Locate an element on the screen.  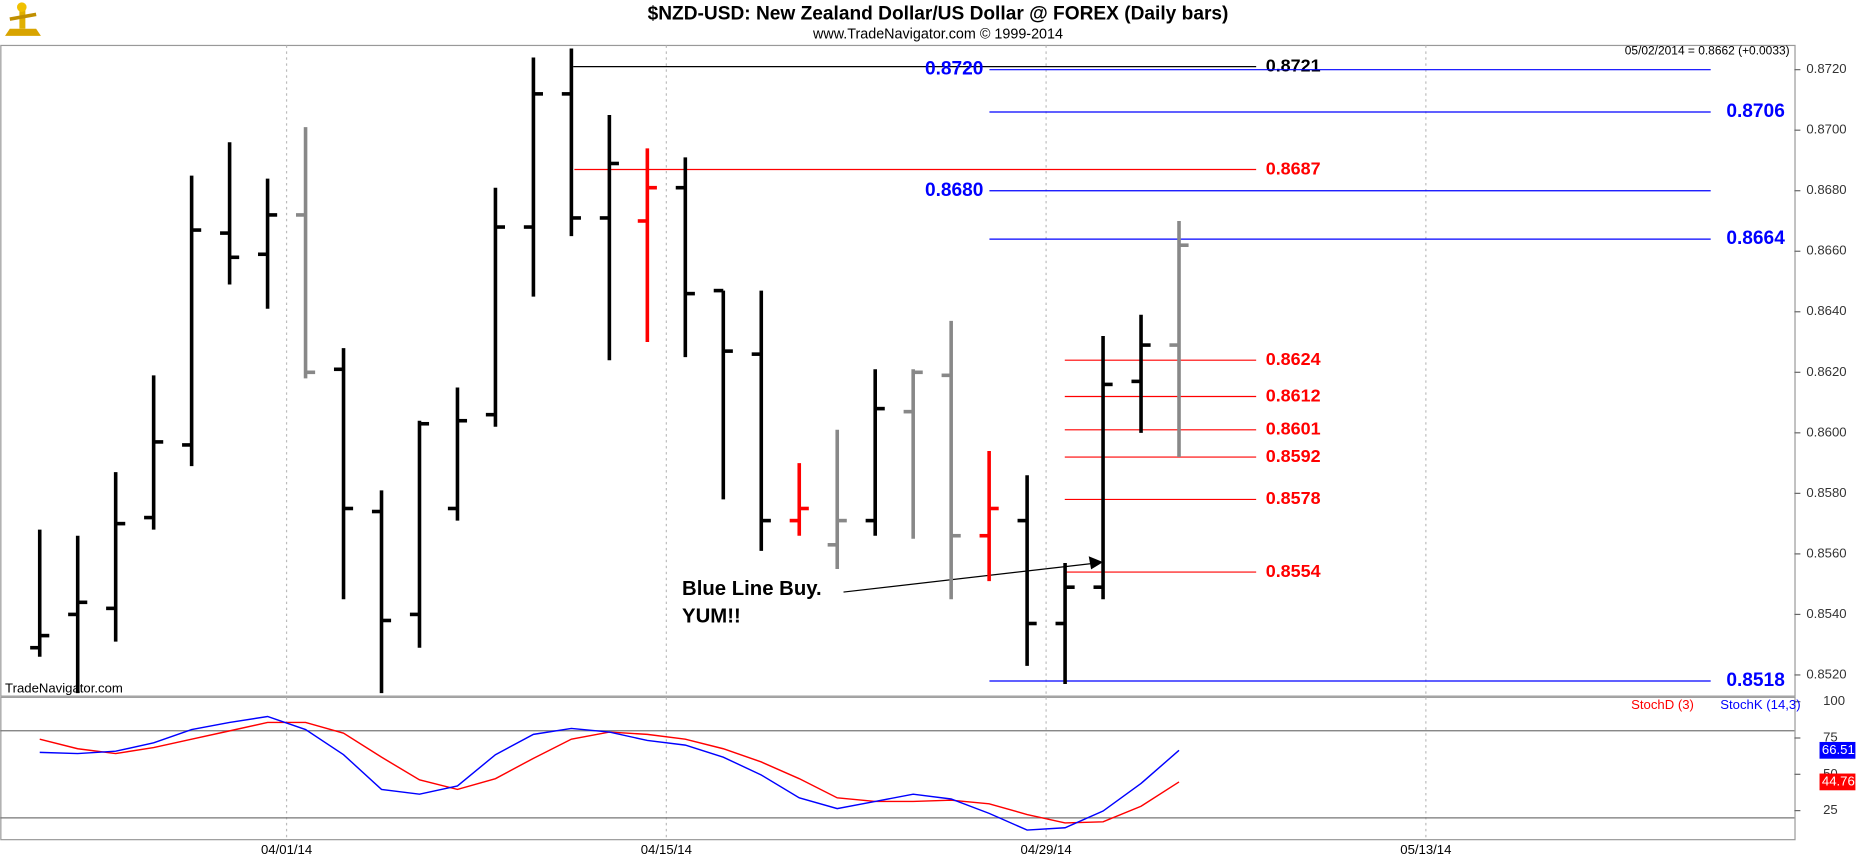
x-tick-label: 05/13/14 is located at coordinates (1425, 849).